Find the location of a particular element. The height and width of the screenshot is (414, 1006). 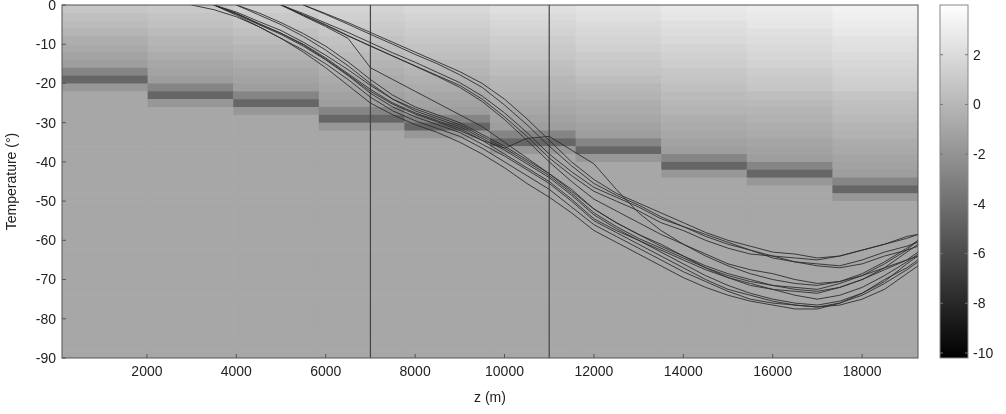

color-bar-label: -2 is located at coordinates (979, 154).